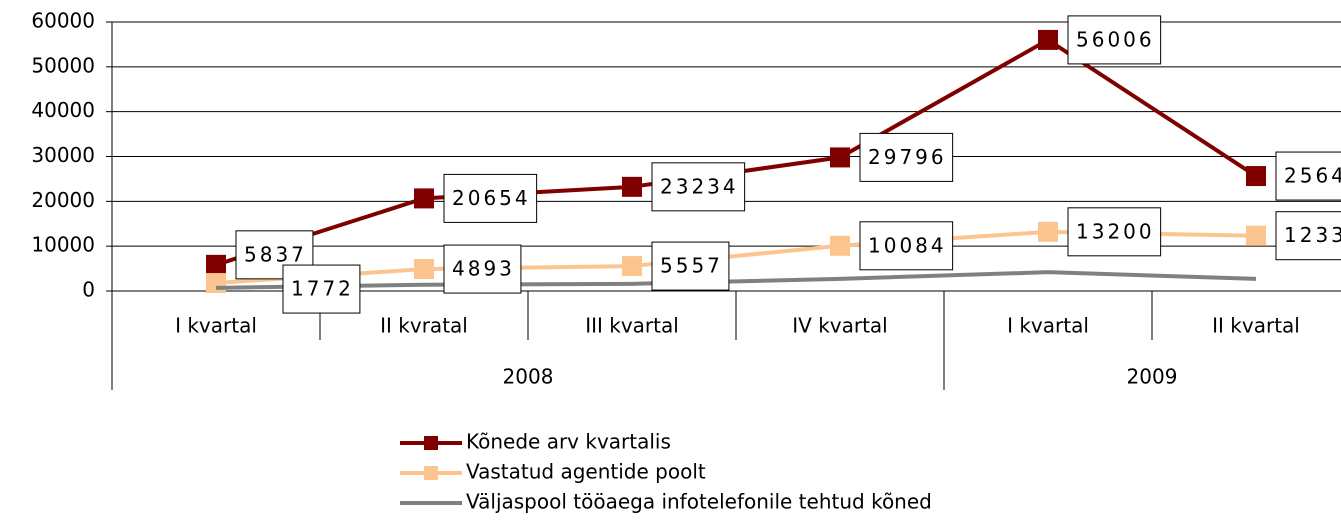  What do you see at coordinates (568, 442) in the screenshot?
I see `legend-label: Kõnede arv kvartalis` at bounding box center [568, 442].